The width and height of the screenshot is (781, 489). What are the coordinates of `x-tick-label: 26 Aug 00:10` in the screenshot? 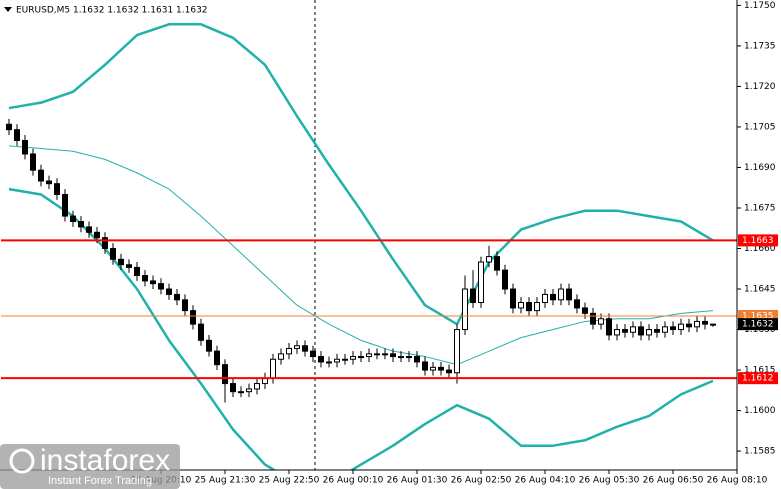 It's located at (353, 481).